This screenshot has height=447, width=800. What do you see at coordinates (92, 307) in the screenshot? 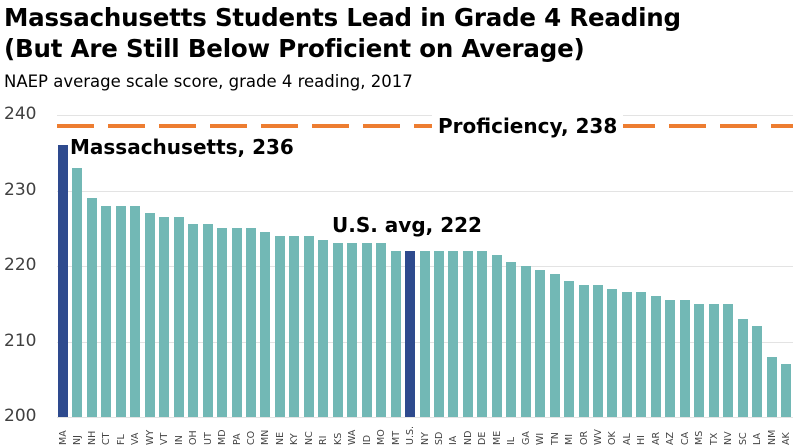
I see `bar-nh` at bounding box center [92, 307].